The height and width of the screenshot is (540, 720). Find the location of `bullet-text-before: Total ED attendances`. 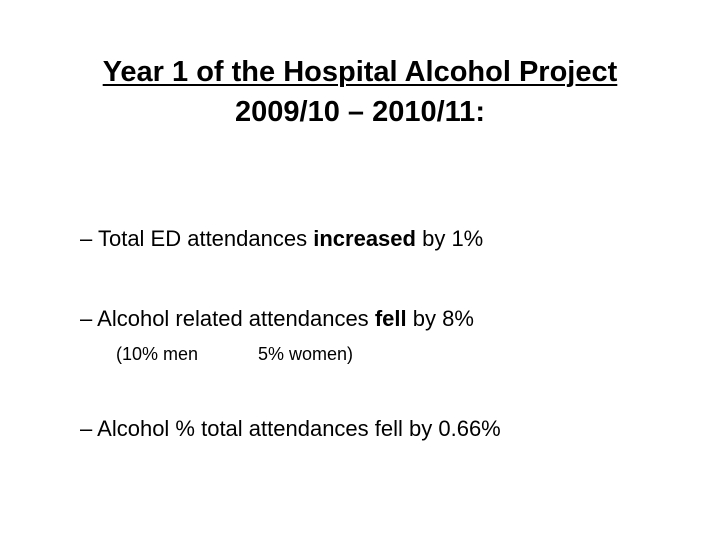

bullet-text-before: Total ED attendances is located at coordinates (202, 238).